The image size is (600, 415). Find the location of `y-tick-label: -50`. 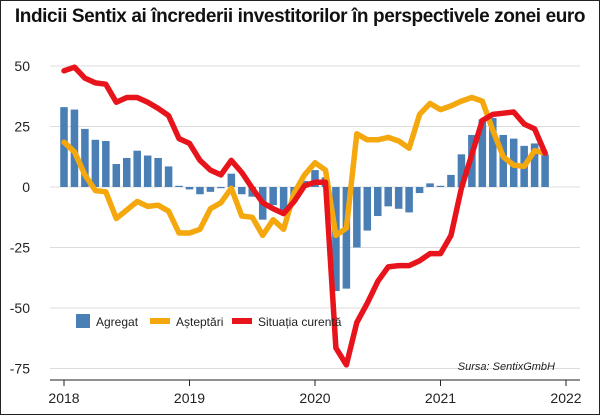

y-tick-label: -50 is located at coordinates (20, 308).